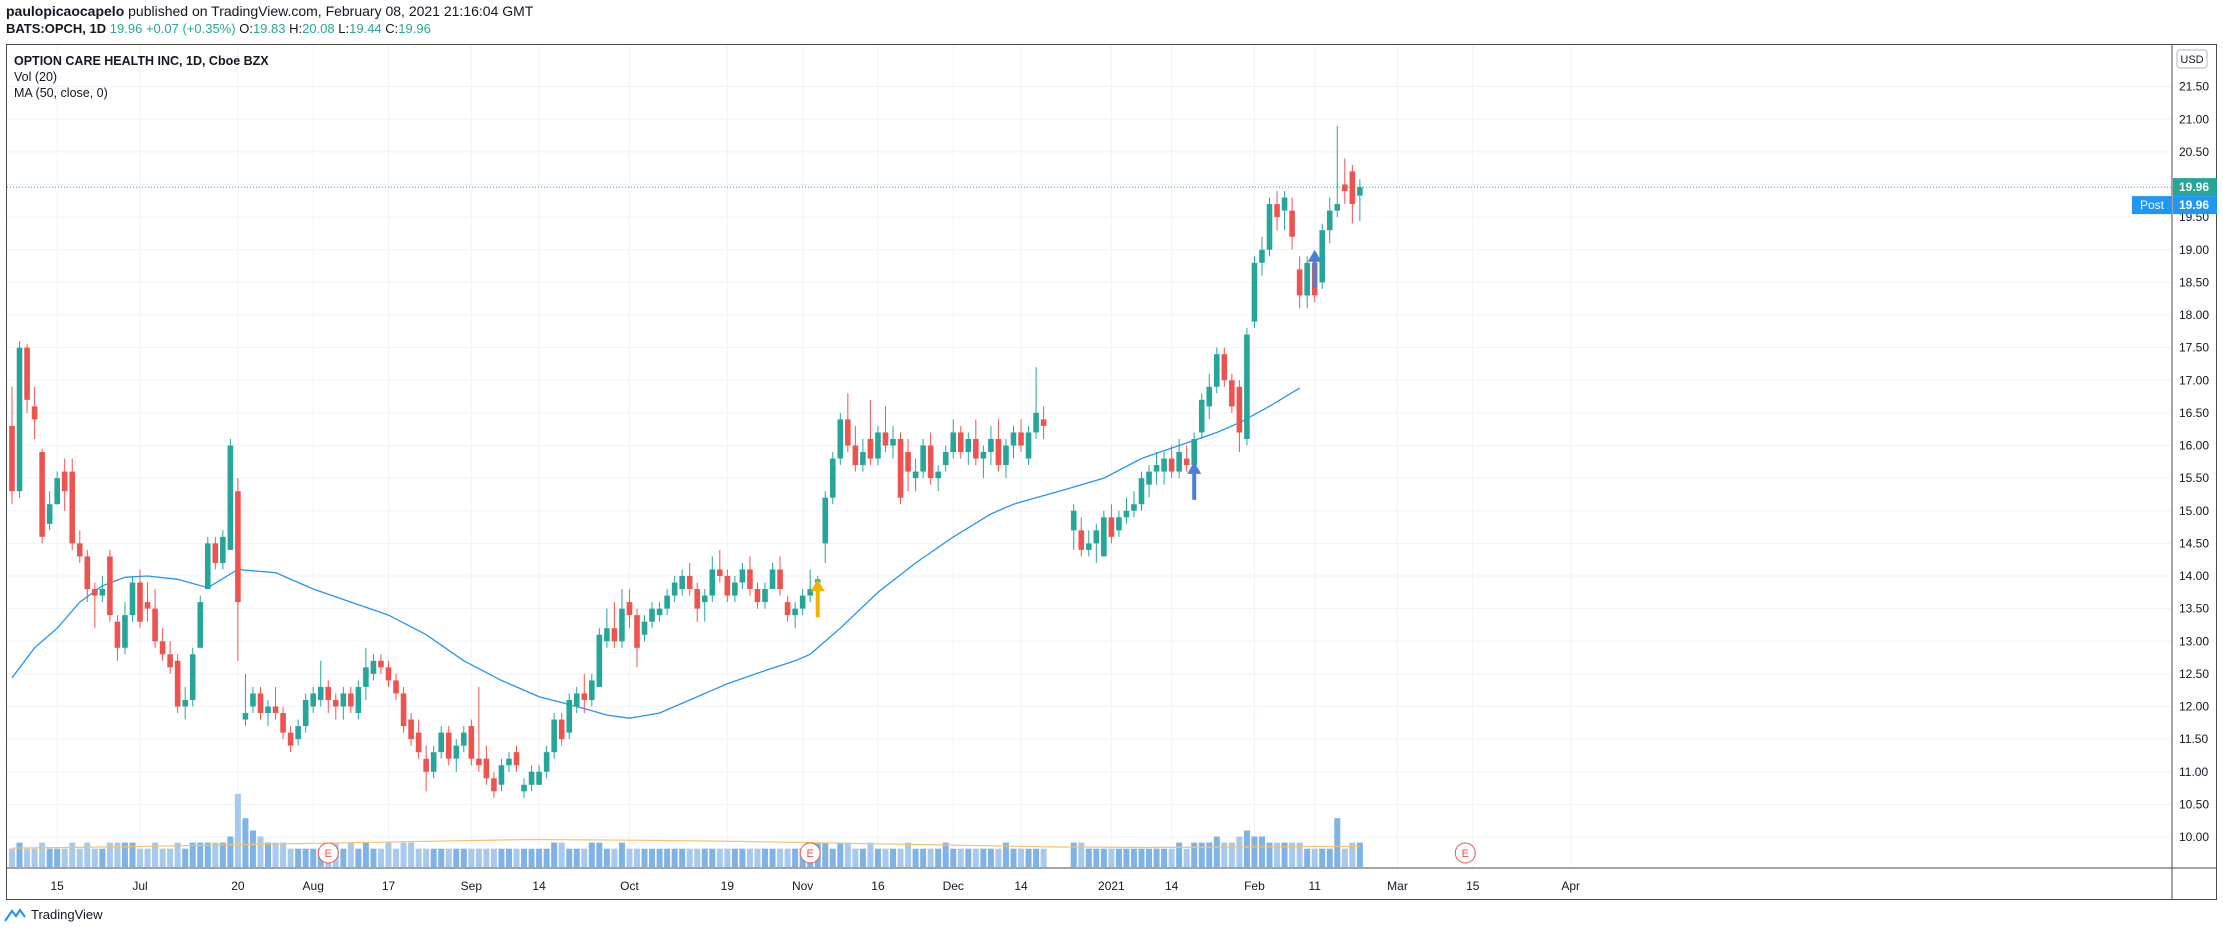 The height and width of the screenshot is (936, 2223). Describe the element at coordinates (1314, 886) in the screenshot. I see `time-tick-label: 11` at that location.